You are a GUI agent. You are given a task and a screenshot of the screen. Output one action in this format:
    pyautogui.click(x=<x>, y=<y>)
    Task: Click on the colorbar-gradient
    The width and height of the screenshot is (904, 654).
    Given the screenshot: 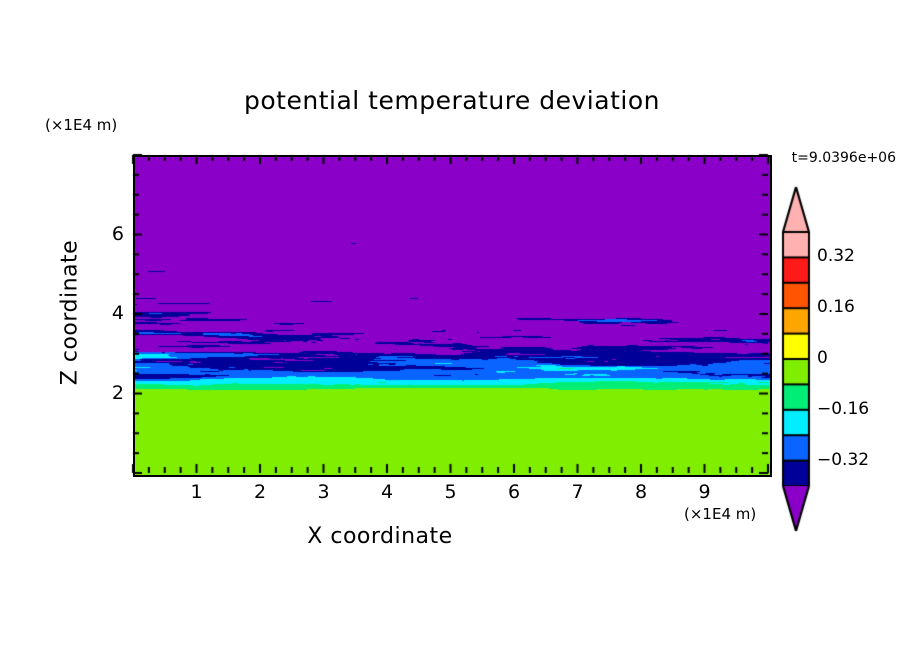 What is the action you would take?
    pyautogui.click(x=796, y=359)
    